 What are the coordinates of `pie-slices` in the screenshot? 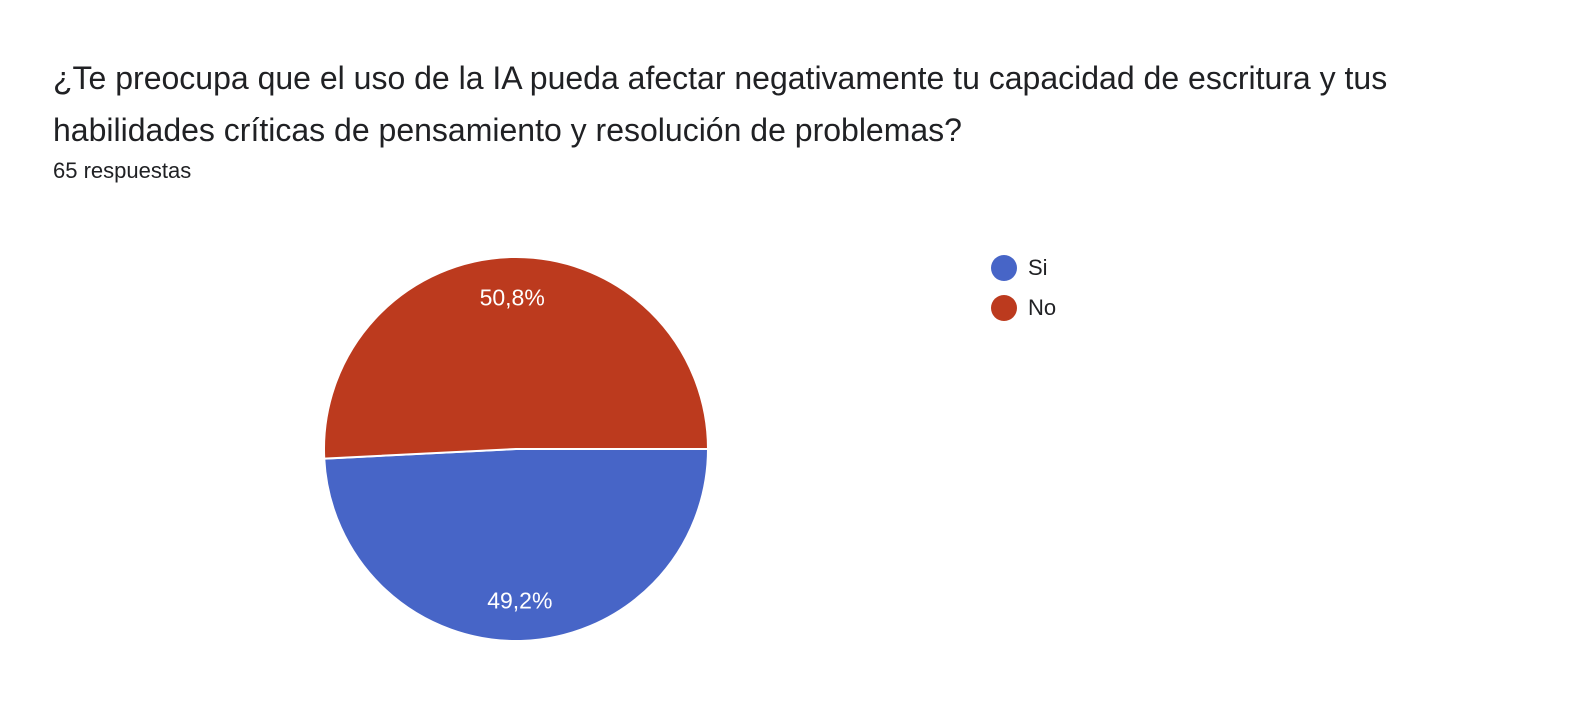 It's located at (516, 449).